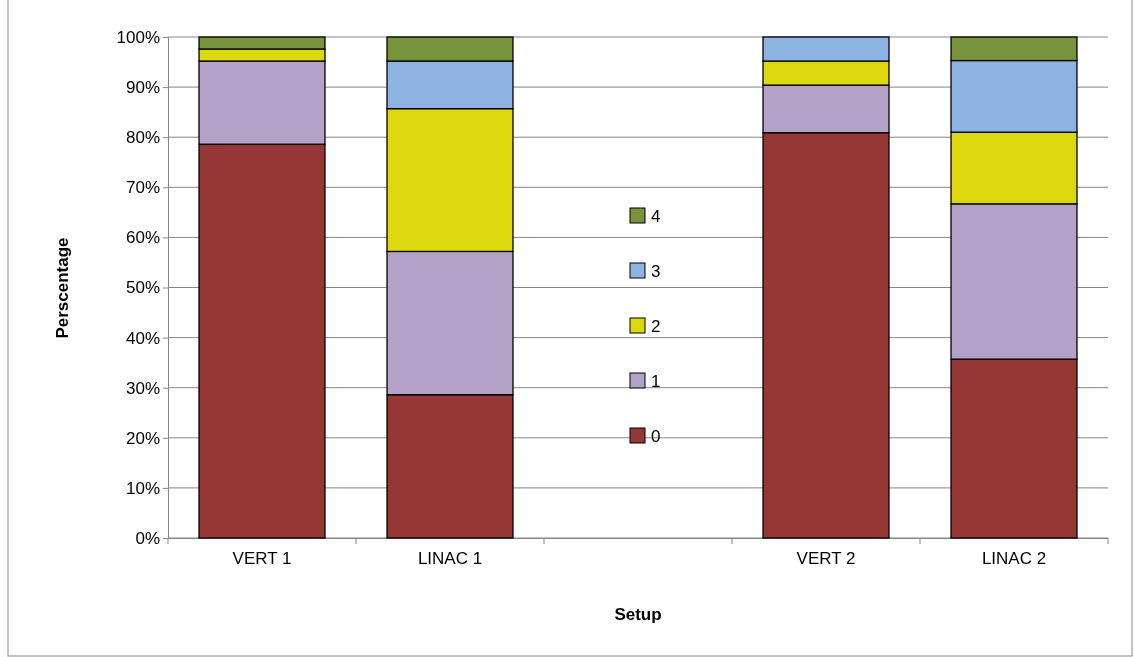  Describe the element at coordinates (142, 188) in the screenshot. I see `y-tick-label: 70%` at that location.